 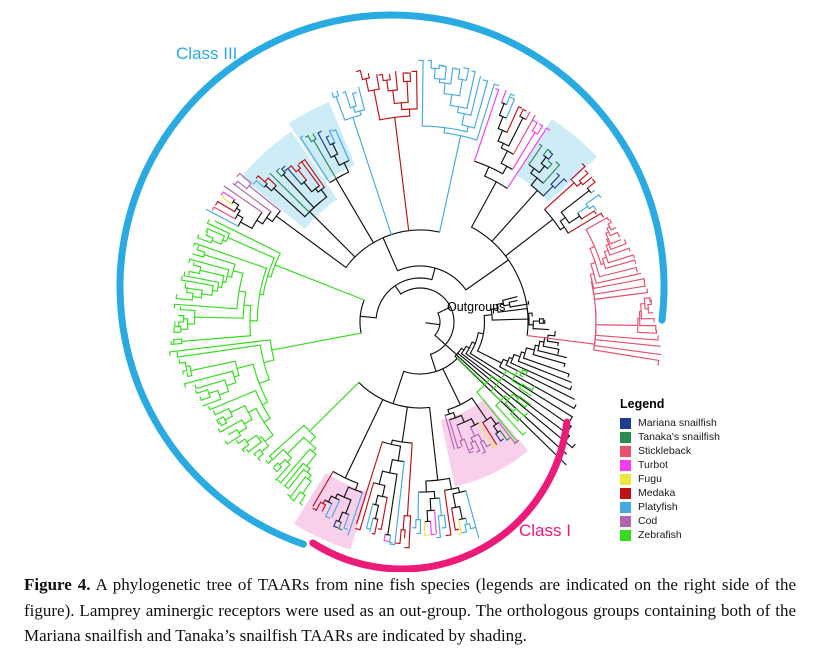 I want to click on legend-item-label: Mariana snailfish, so click(x=677, y=423).